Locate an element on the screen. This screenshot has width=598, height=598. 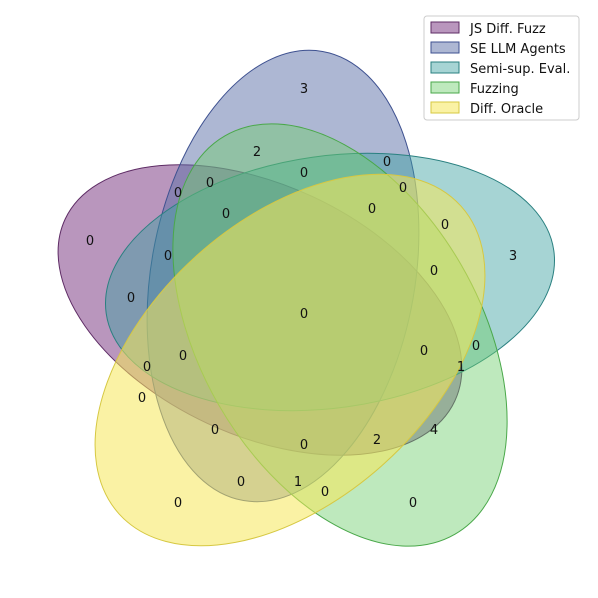
legend-label-fuzzing: Fuzzing is located at coordinates (494, 89).